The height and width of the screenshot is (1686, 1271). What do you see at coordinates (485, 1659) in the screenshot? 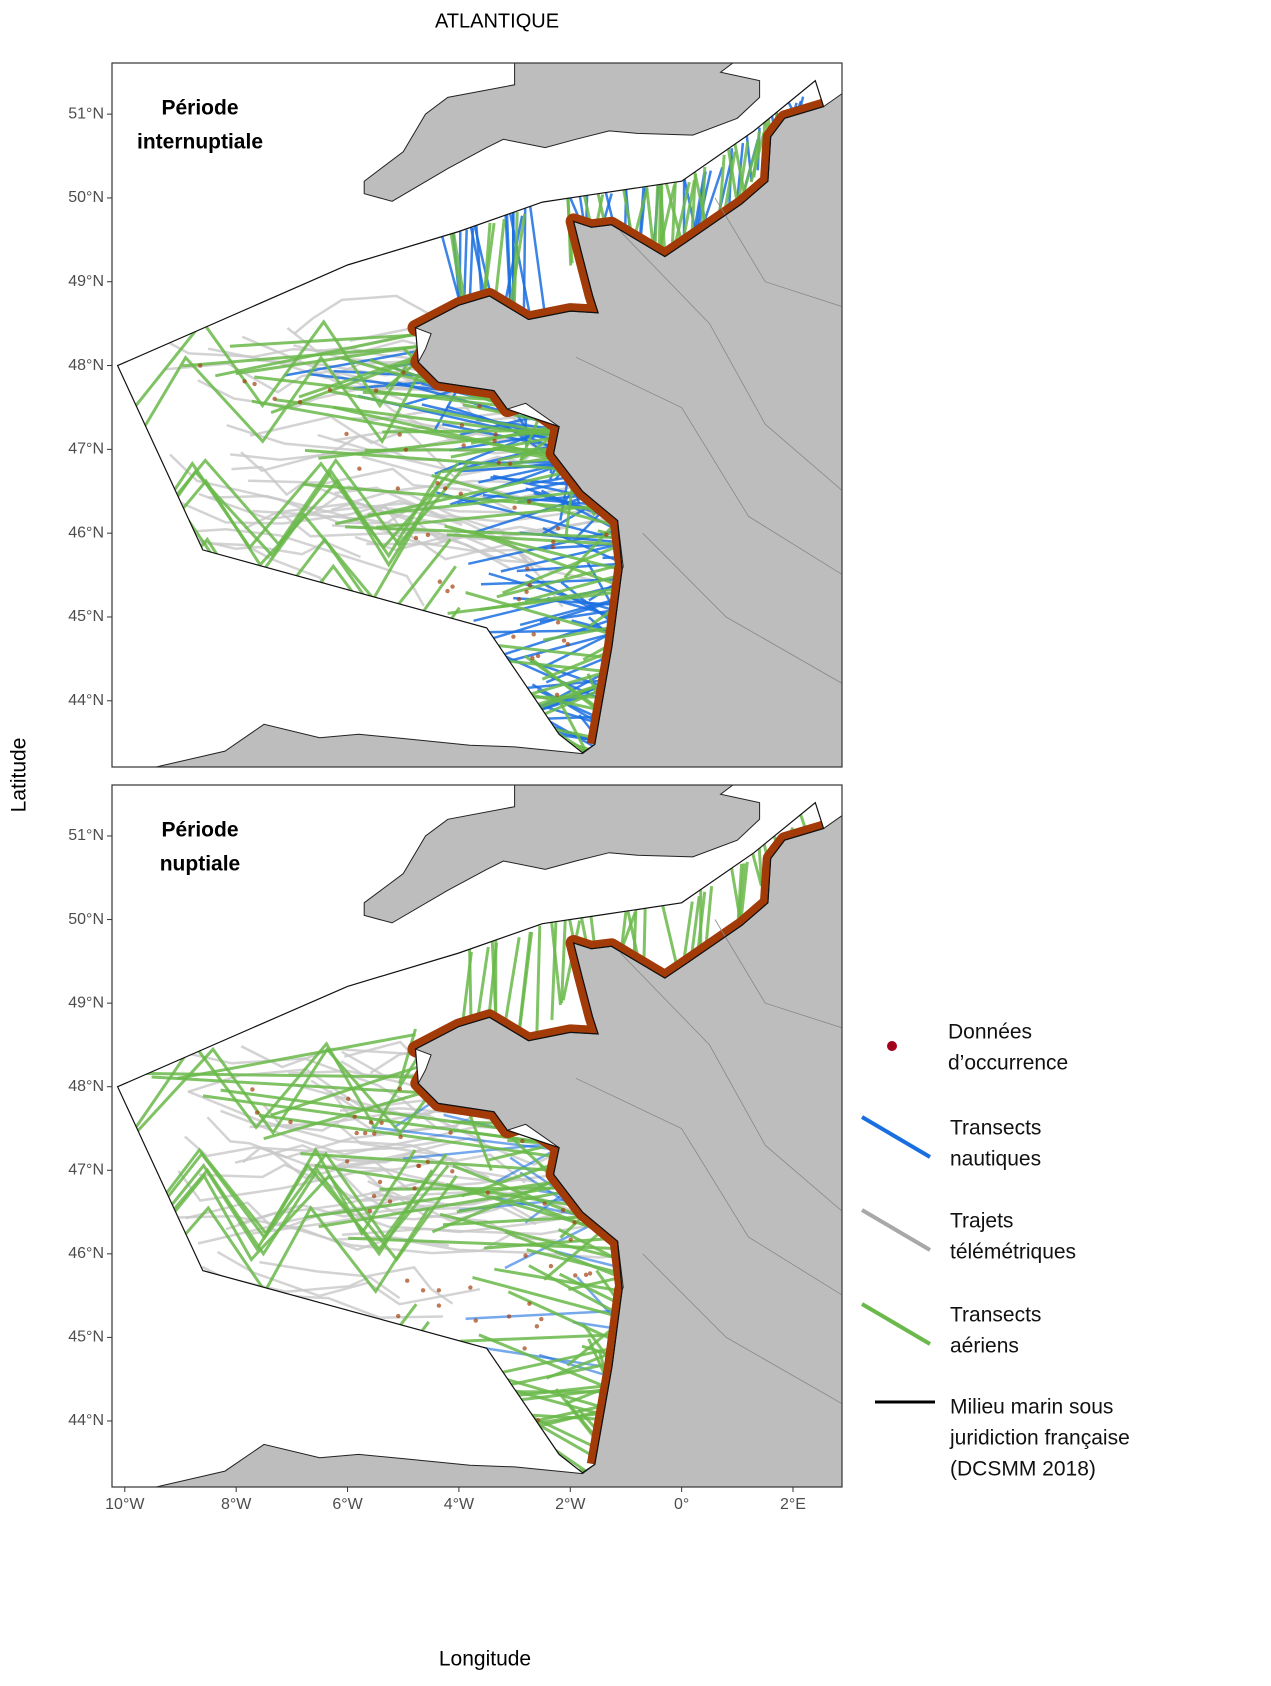
I see `x-axis-title: Longitude` at bounding box center [485, 1659].